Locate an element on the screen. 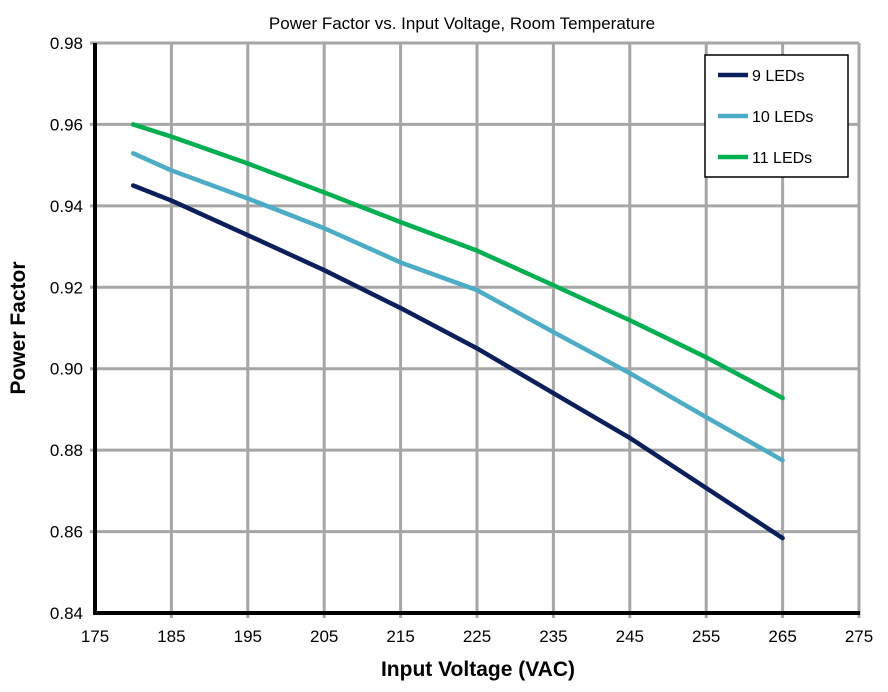 Image resolution: width=888 pixels, height=692 pixels. x-tick-label: 215 is located at coordinates (400, 636).